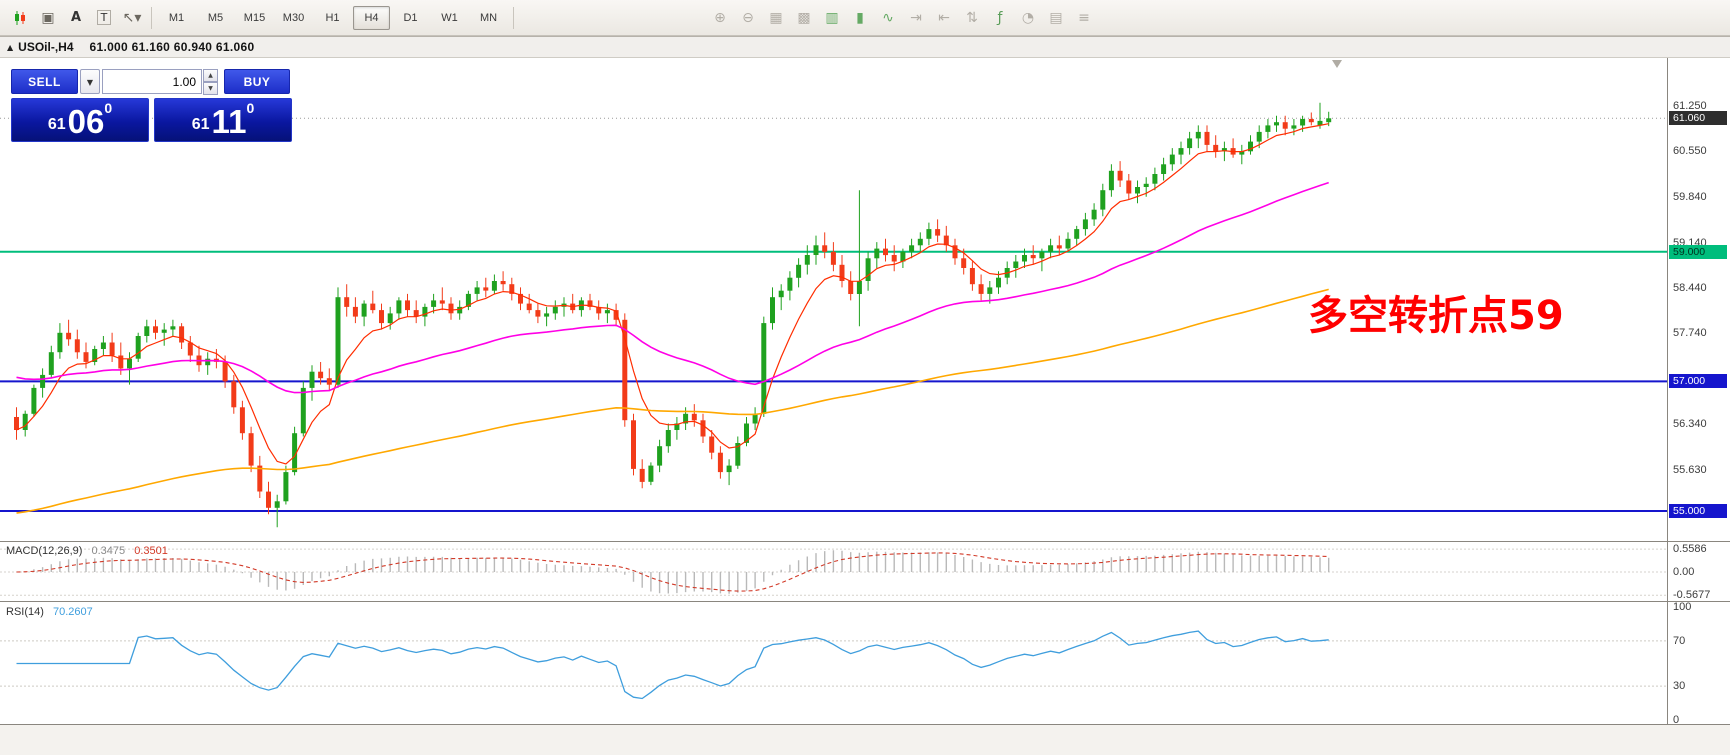  Describe the element at coordinates (72, 612) in the screenshot. I see `rsi-value: 70.2607` at that location.